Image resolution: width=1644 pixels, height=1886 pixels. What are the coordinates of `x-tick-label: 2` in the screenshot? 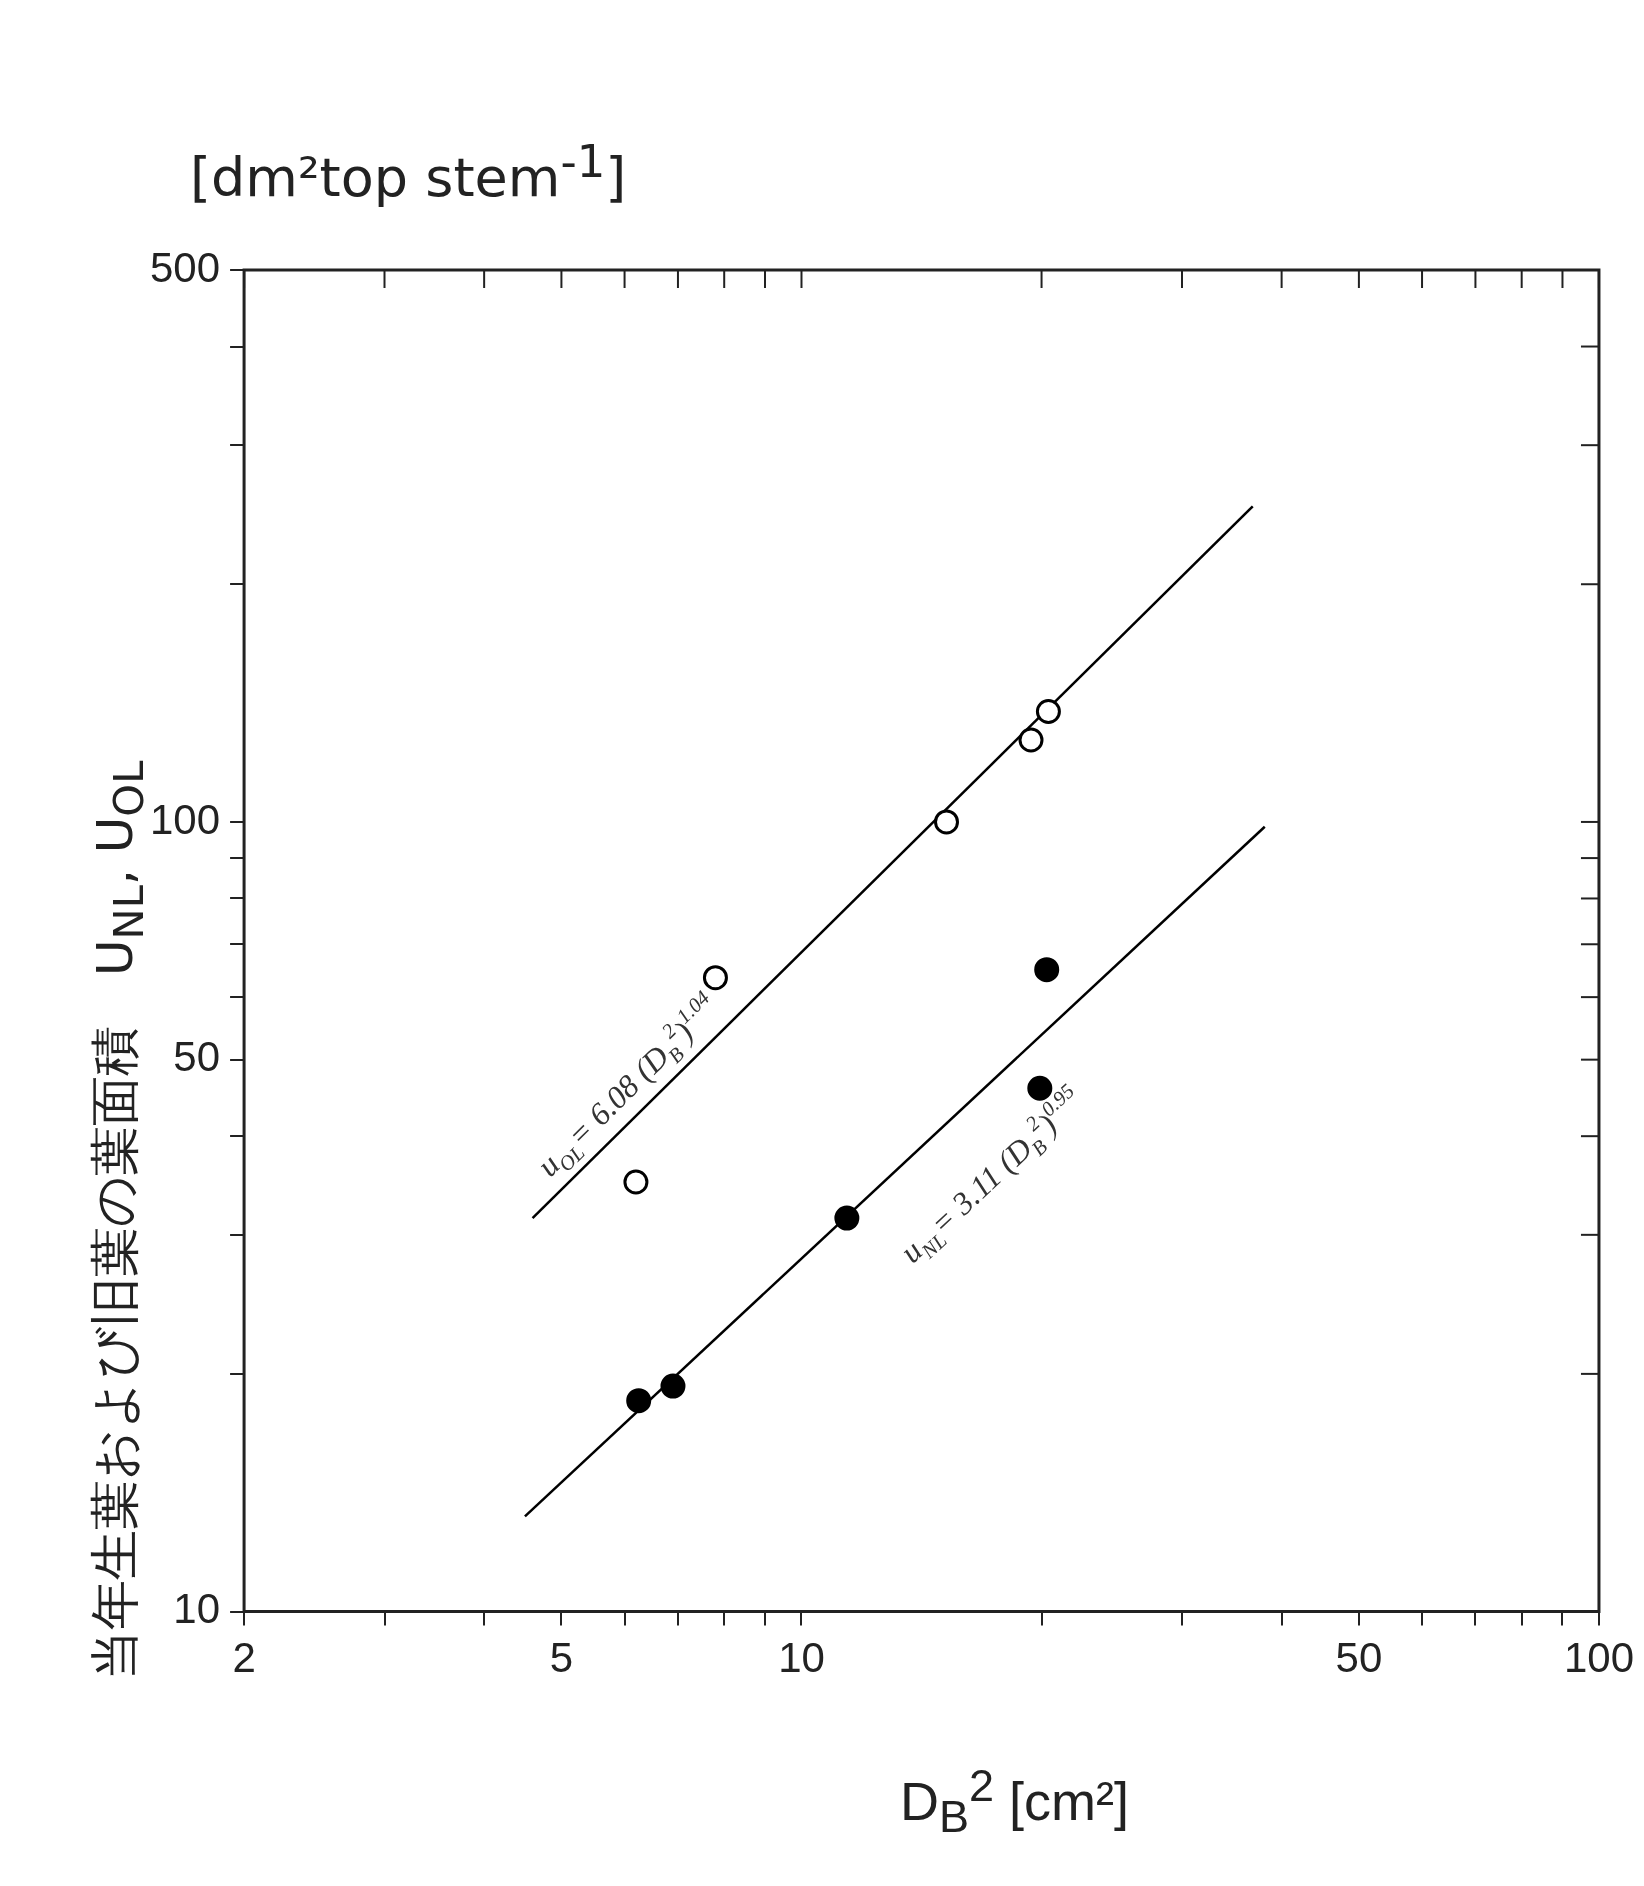 It's located at (244, 1658).